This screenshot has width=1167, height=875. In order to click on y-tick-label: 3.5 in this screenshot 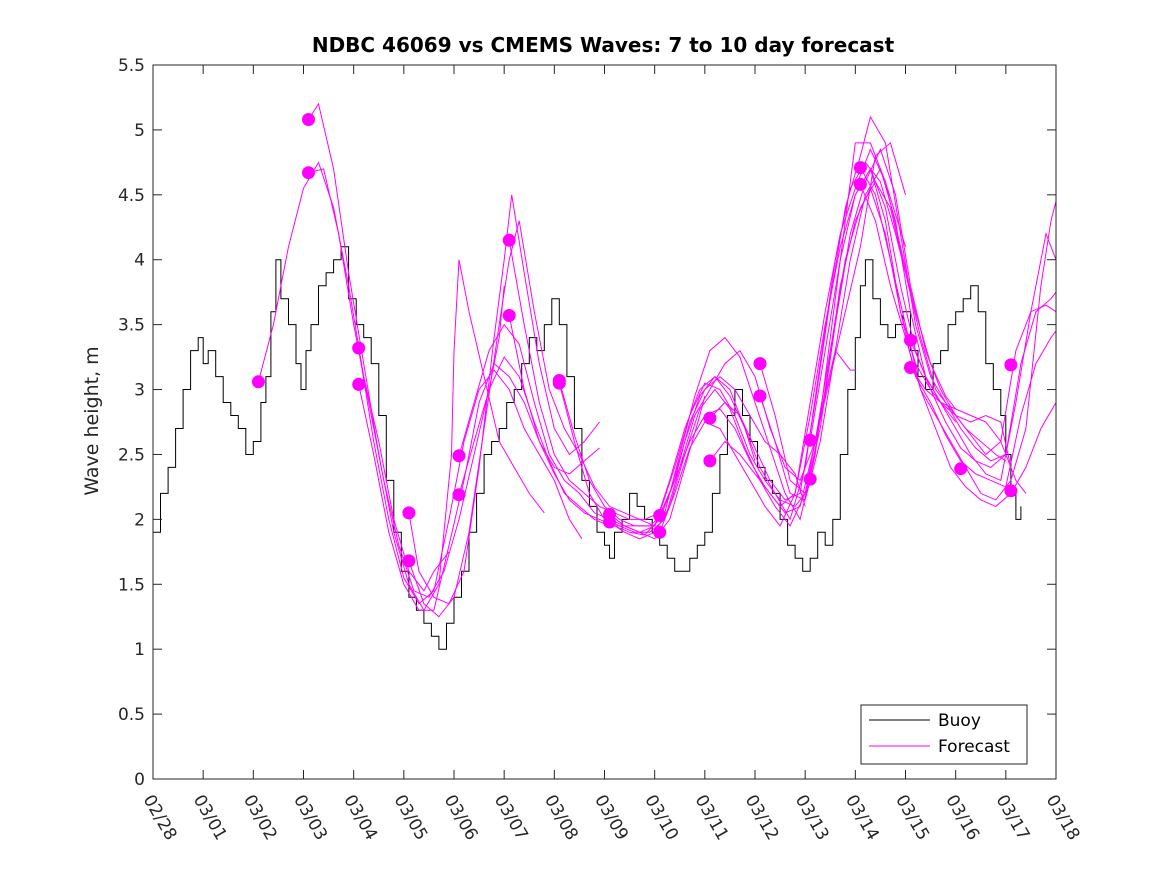, I will do `click(131, 326)`.